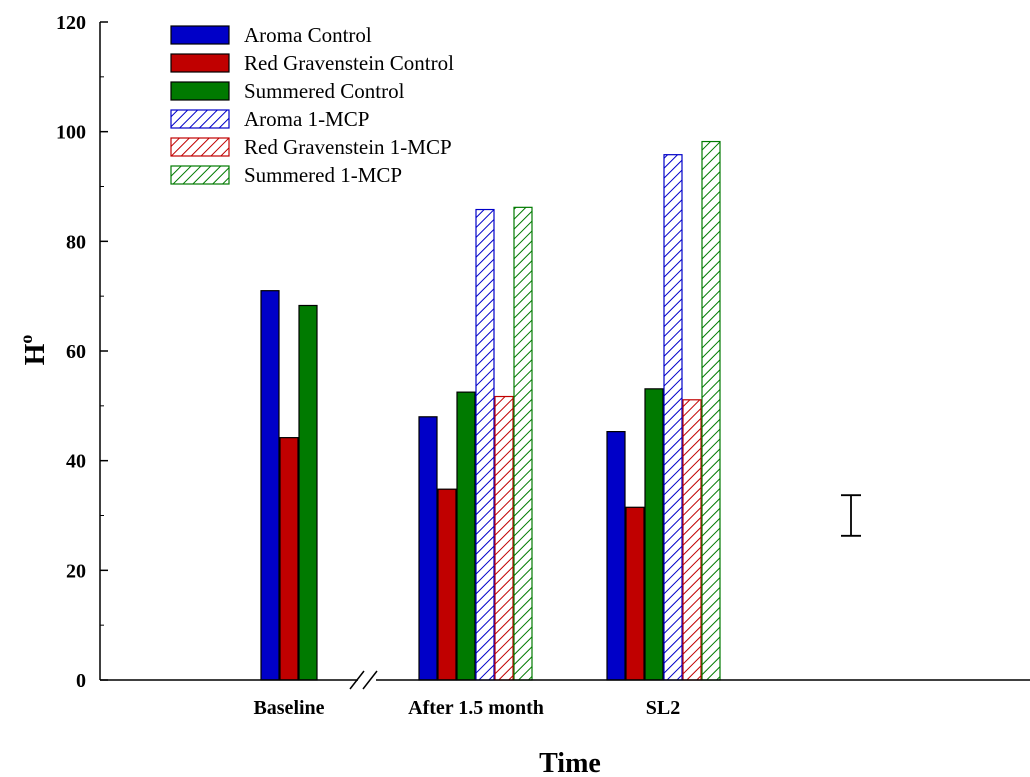 The width and height of the screenshot is (1030, 777). I want to click on y-tick-label: 120, so click(71, 23).